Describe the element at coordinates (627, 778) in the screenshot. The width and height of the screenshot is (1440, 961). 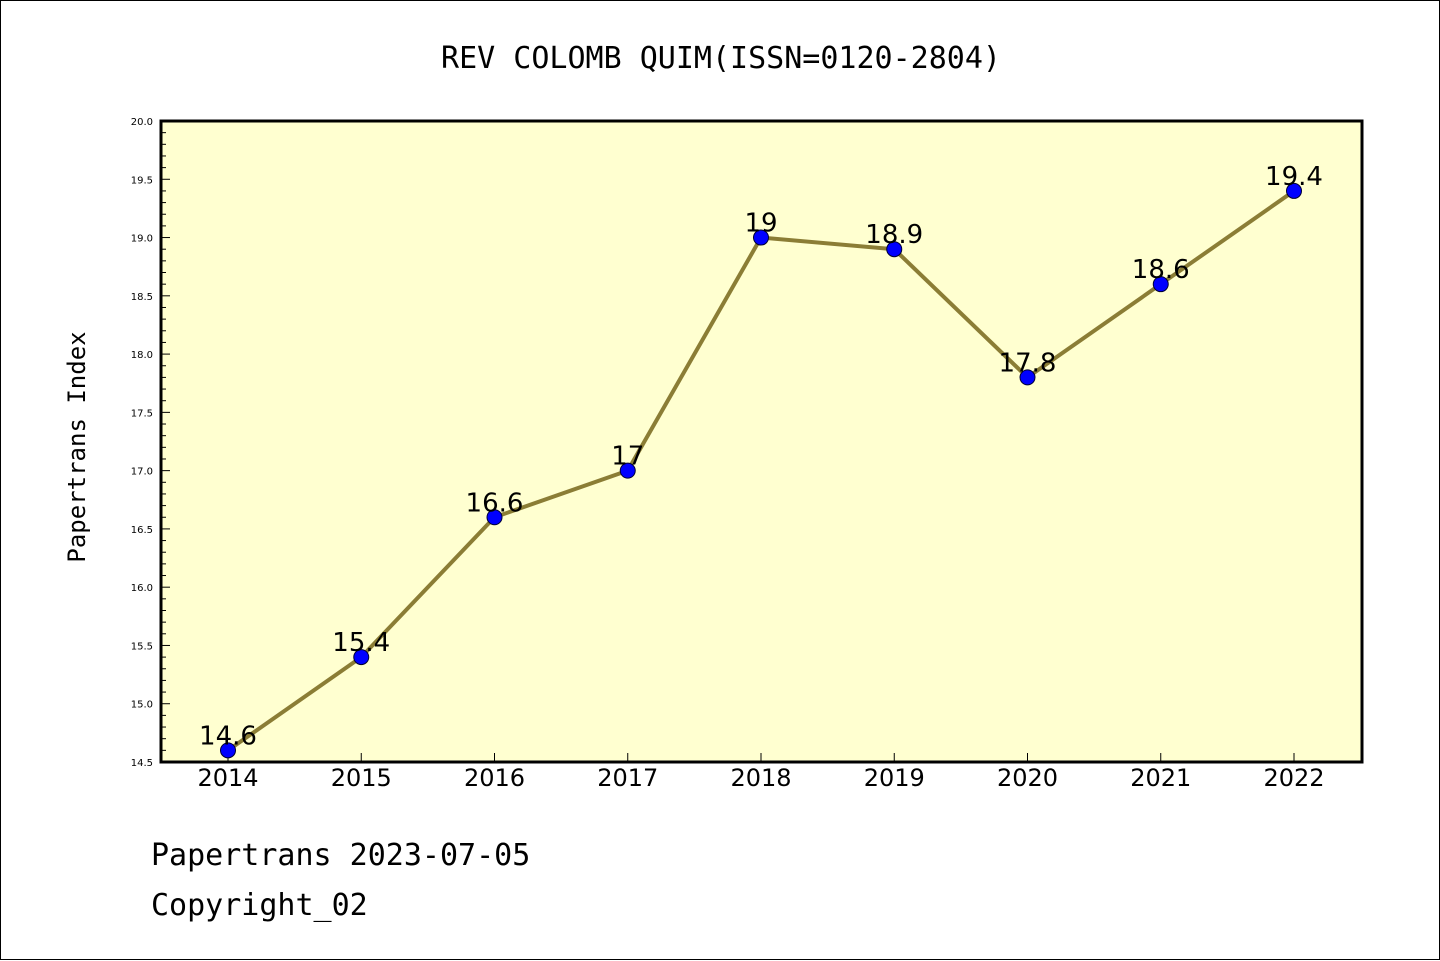
I see `x-tick-label: 2017` at that location.